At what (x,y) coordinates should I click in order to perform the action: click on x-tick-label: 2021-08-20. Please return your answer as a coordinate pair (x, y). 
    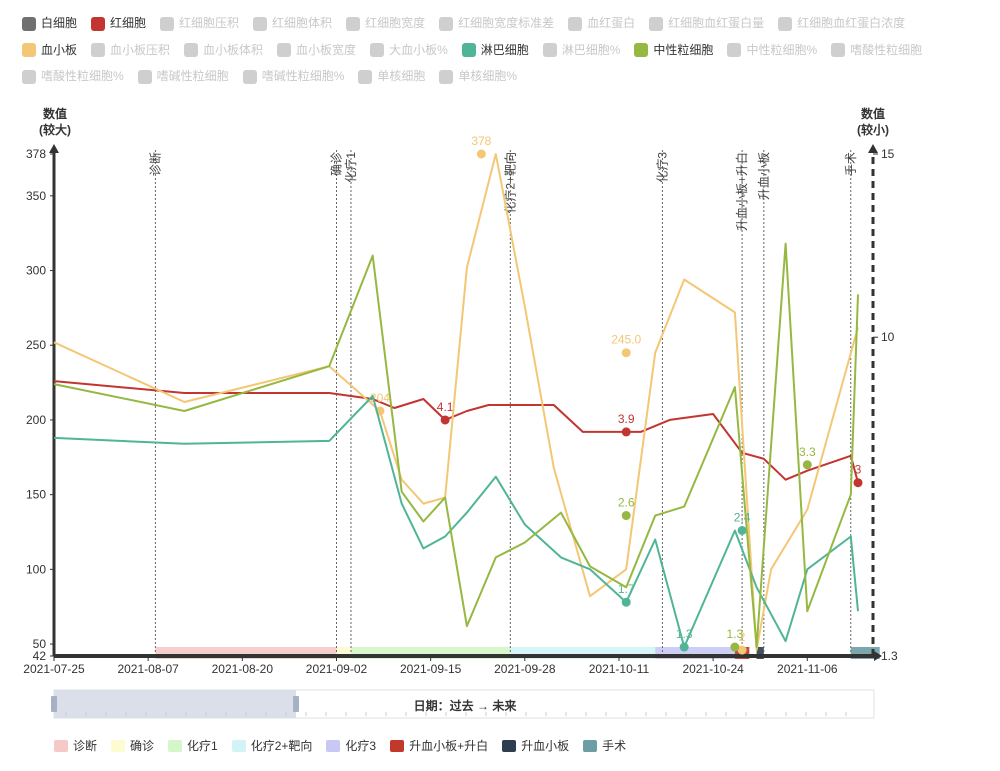
    Looking at the image, I should click on (243, 669).